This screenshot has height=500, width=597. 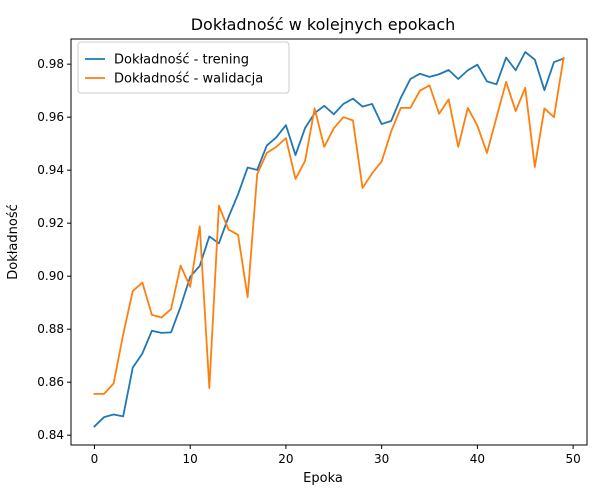 I want to click on x-tick-label: 10, so click(x=190, y=459).